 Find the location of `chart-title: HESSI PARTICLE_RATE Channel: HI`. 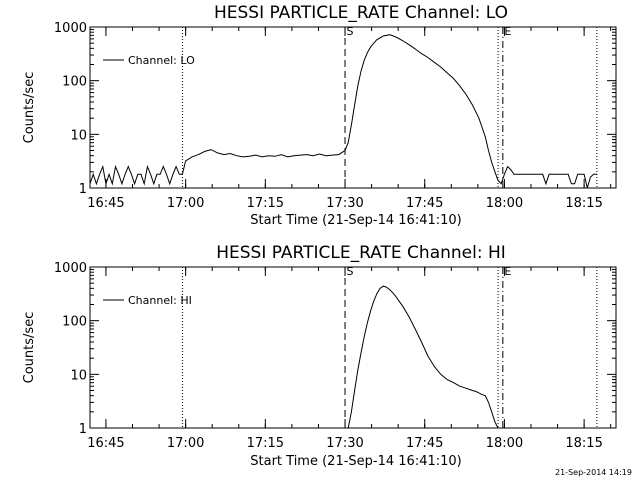

chart-title: HESSI PARTICLE_RATE Channel: HI is located at coordinates (361, 253).